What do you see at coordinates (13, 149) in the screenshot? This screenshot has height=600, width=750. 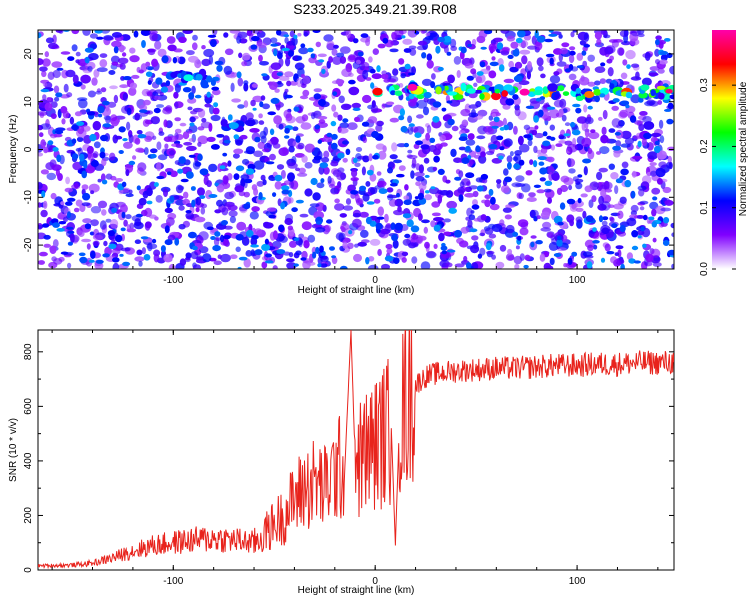 I see `spectrogram-y-axis-label: Frequency (Hz)` at bounding box center [13, 149].